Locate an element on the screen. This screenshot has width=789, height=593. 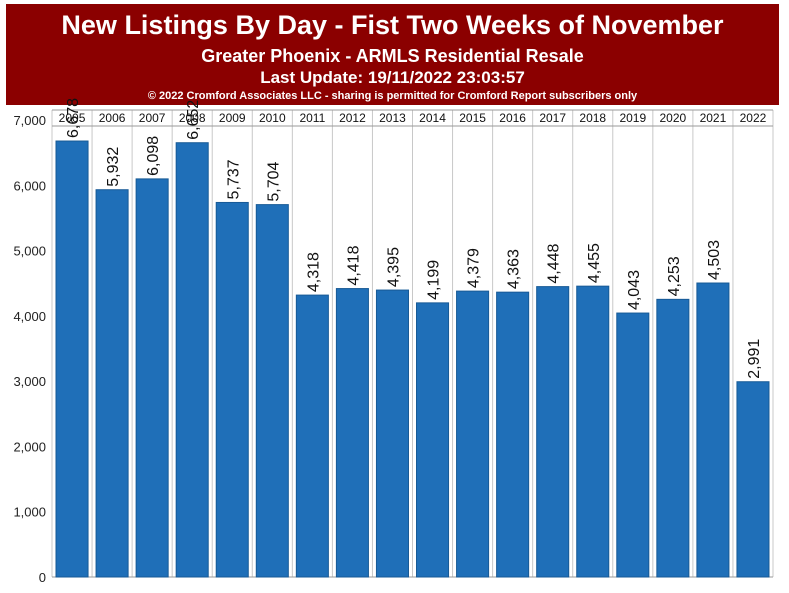
data-label: 5,932 is located at coordinates (113, 167).